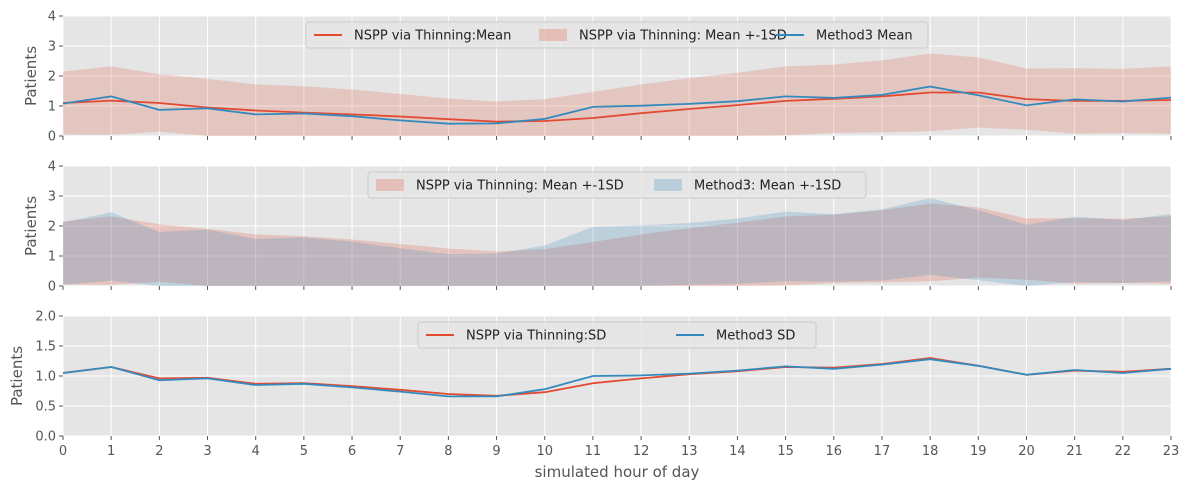 Image resolution: width=1189 pixels, height=490 pixels. What do you see at coordinates (45, 407) in the screenshot?
I see `y-tick-label: 0.5` at bounding box center [45, 407].